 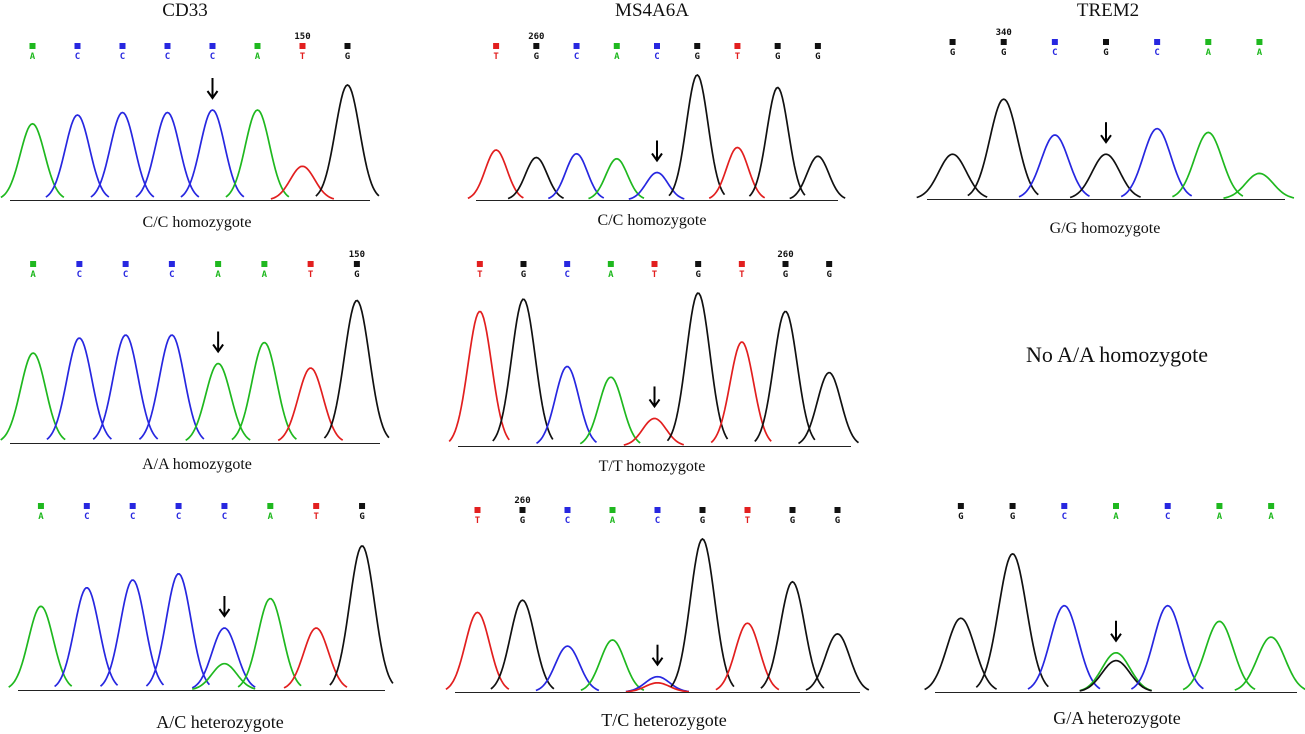 I want to click on chromatogram-svg: A C C C C A T G 150, so click(x=190, y=116).